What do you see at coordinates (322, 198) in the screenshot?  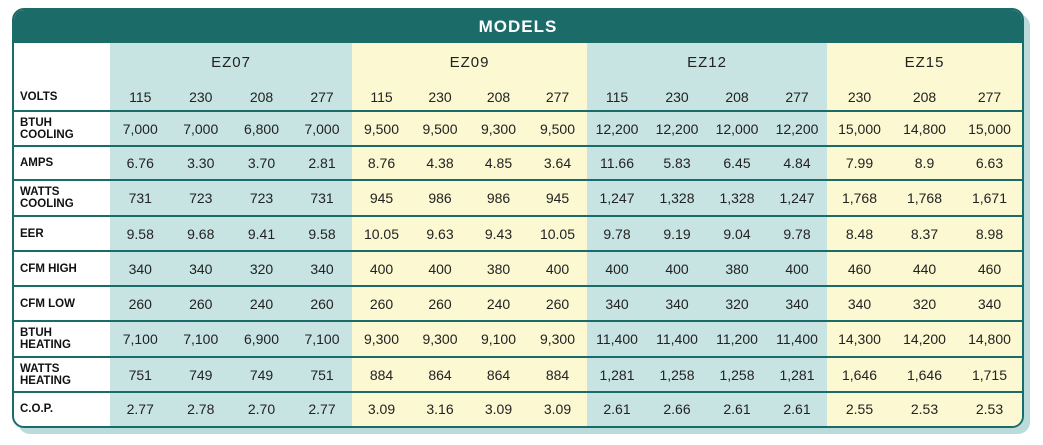 I see `cell: 731` at bounding box center [322, 198].